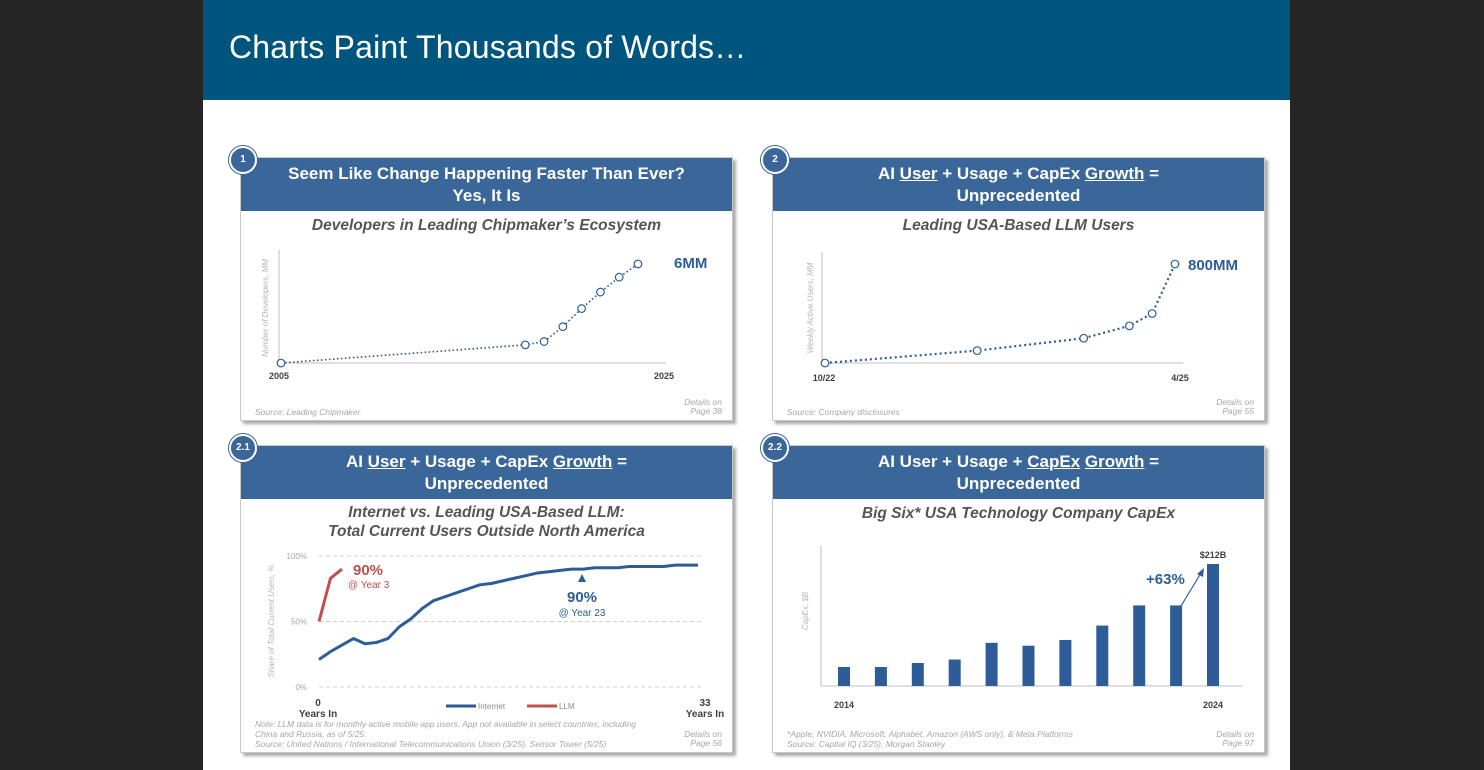 The width and height of the screenshot is (1484, 770). Describe the element at coordinates (1213, 555) in the screenshot. I see `bar-value-label: $212B` at that location.